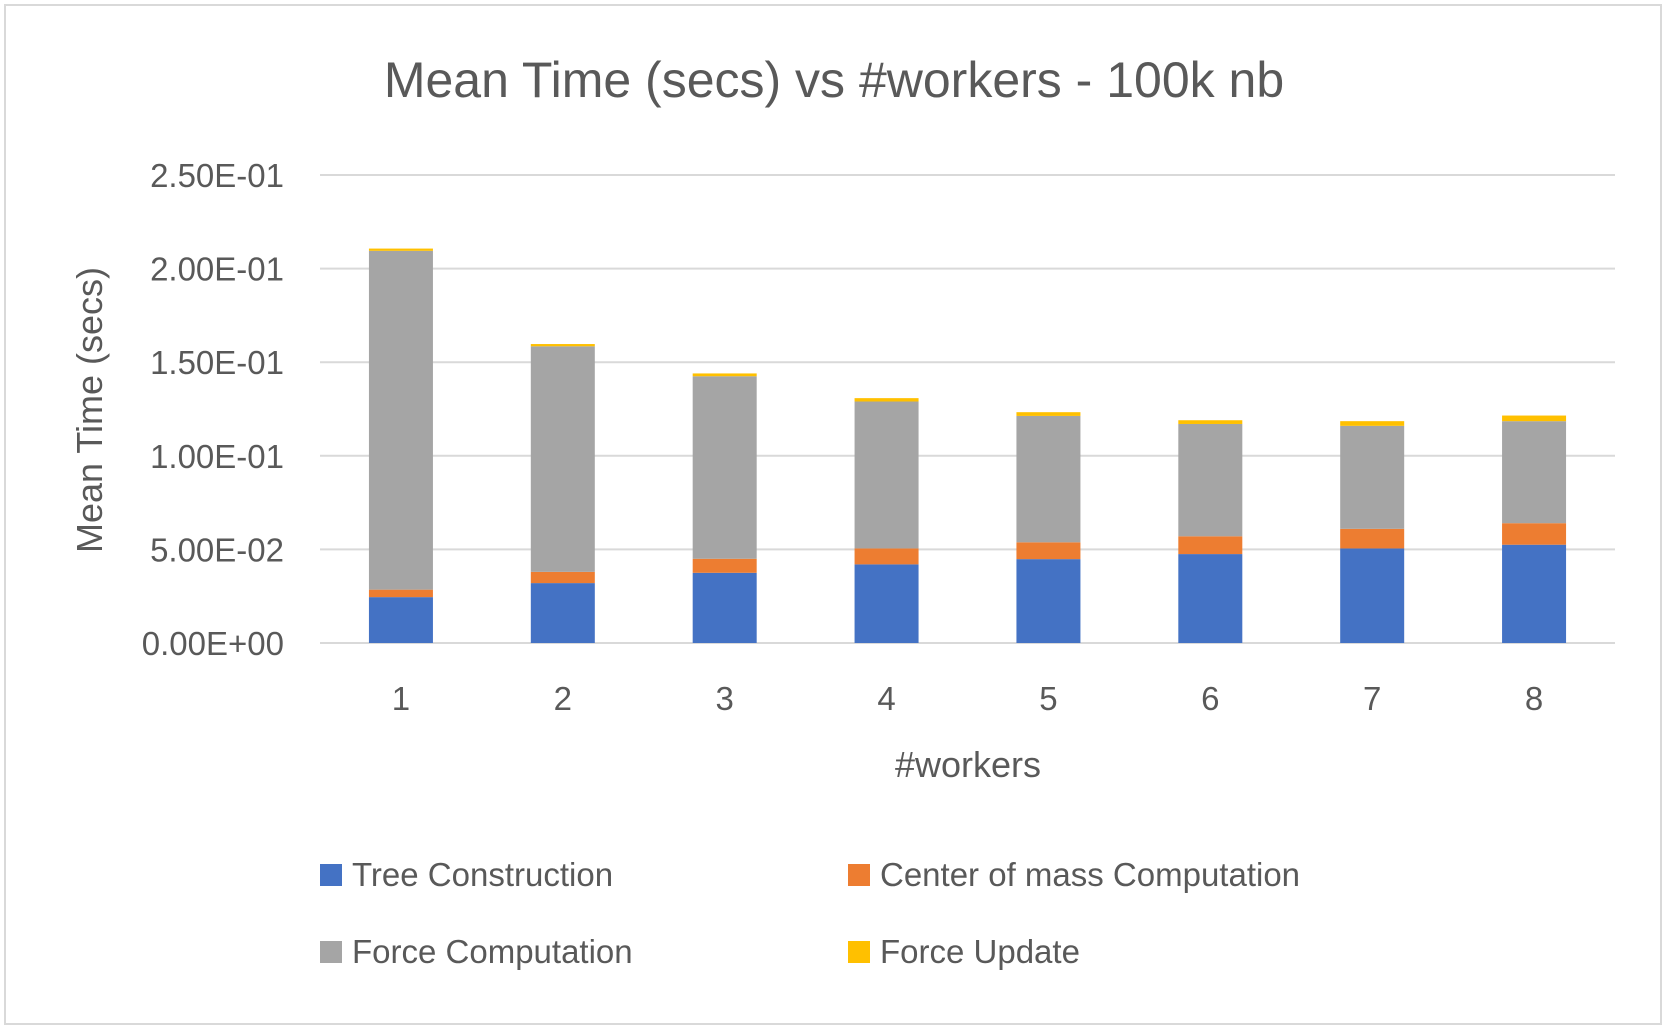  I want to click on y-tick-label: 1.00E-01, so click(217, 456).